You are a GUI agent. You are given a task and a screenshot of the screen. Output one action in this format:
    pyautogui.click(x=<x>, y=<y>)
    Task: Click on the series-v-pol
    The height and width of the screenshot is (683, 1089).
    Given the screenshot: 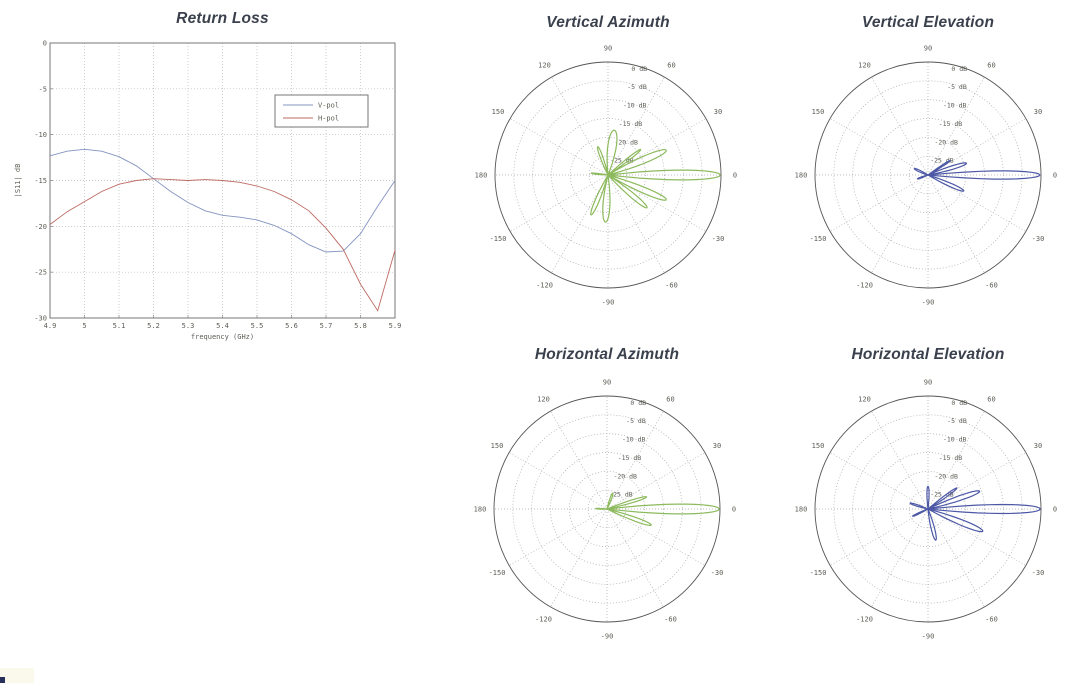 What is the action you would take?
    pyautogui.click(x=222, y=200)
    